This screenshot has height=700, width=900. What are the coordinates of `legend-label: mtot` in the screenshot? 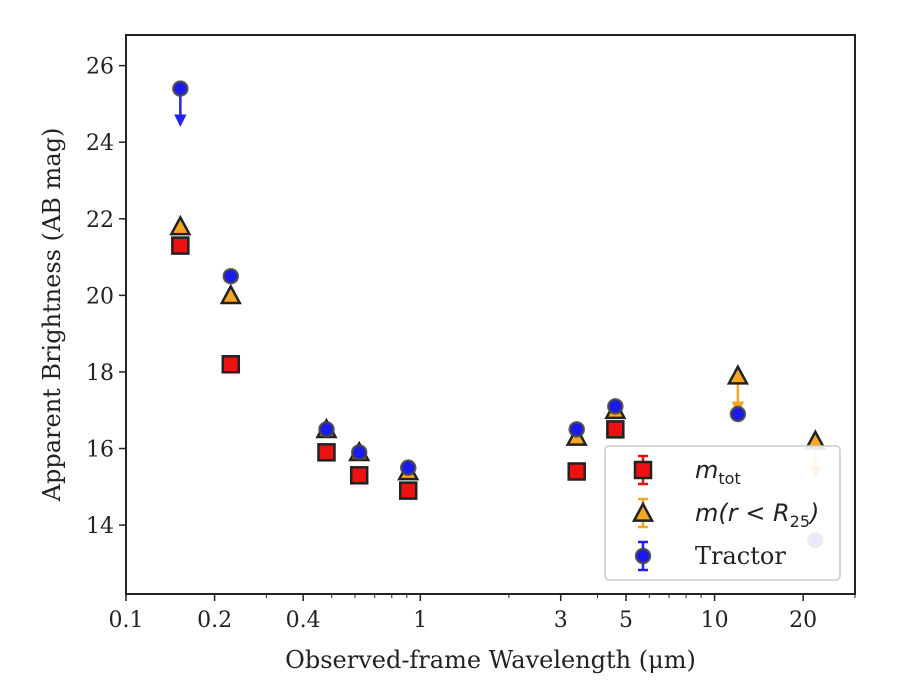 It's located at (718, 472).